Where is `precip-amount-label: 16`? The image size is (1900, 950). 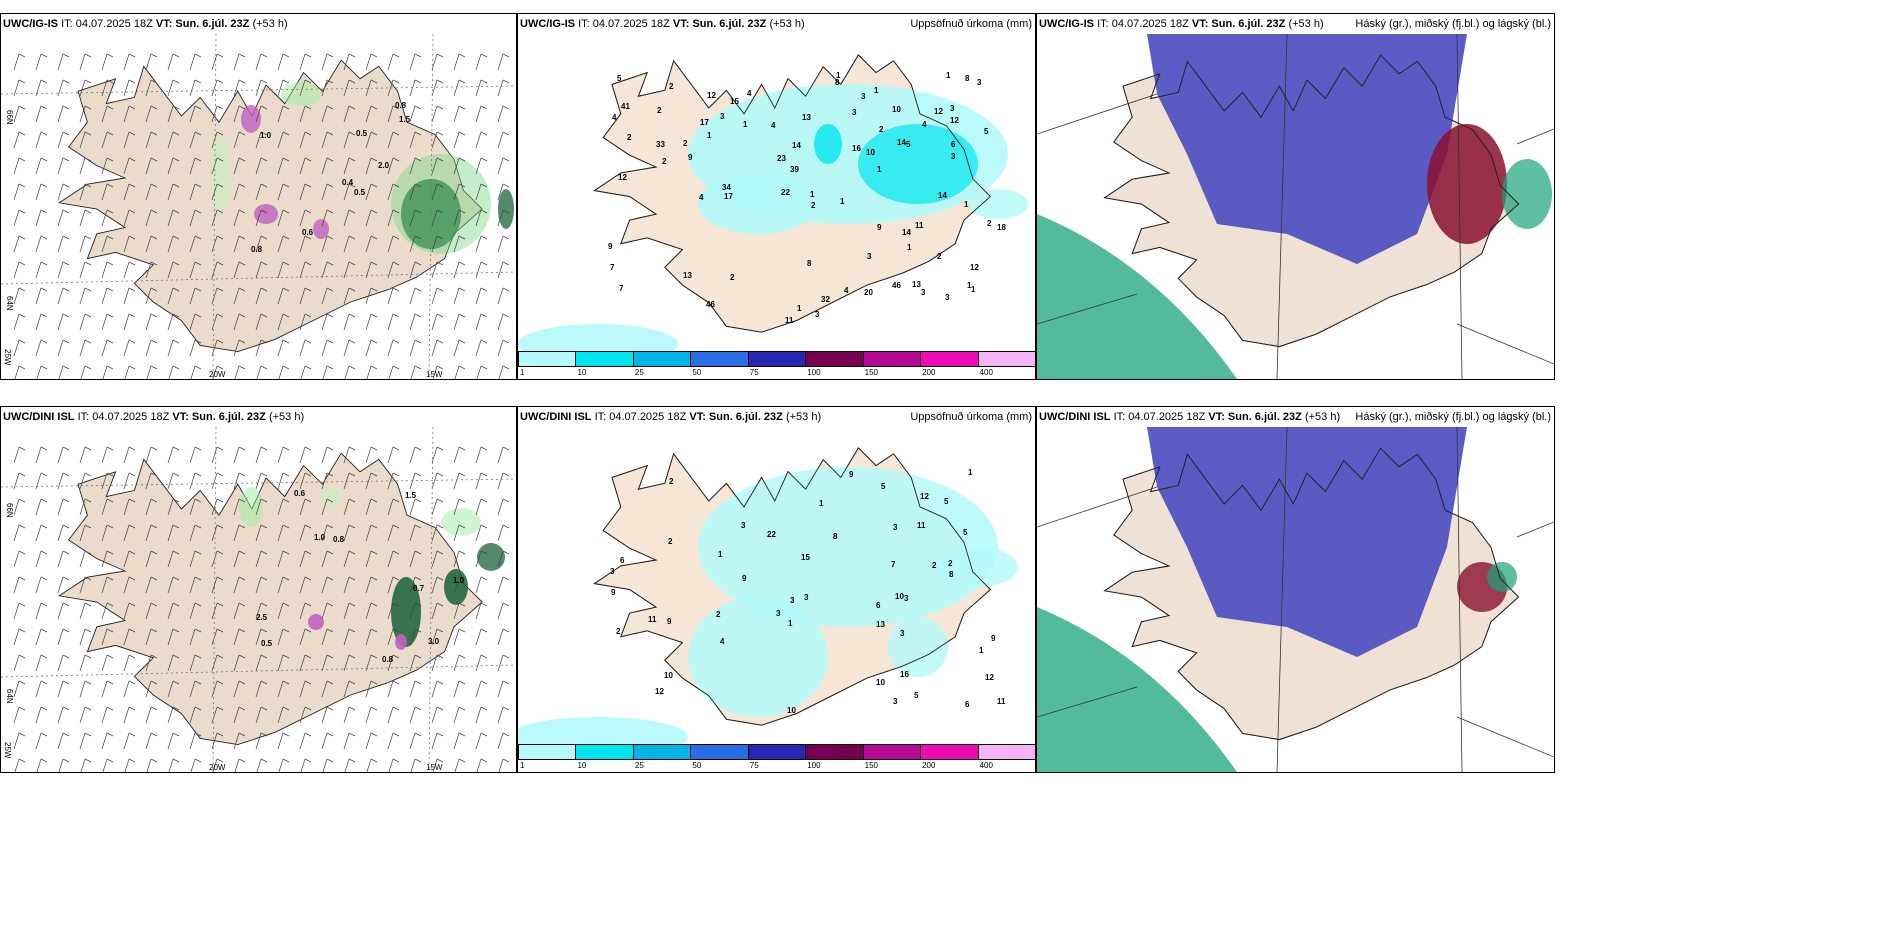
precip-amount-label: 16 is located at coordinates (856, 148).